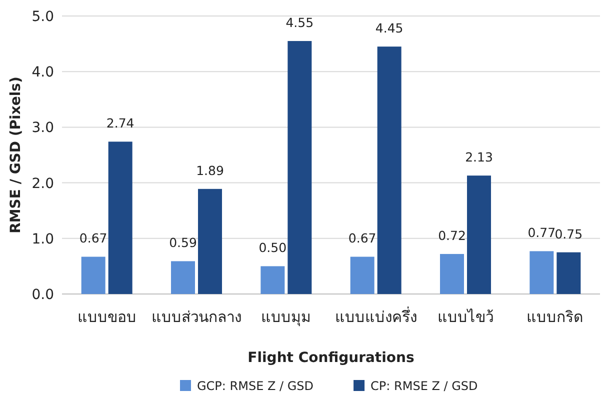  Describe the element at coordinates (286, 317) in the screenshot. I see `x-tick-label: แบบมุม` at that location.